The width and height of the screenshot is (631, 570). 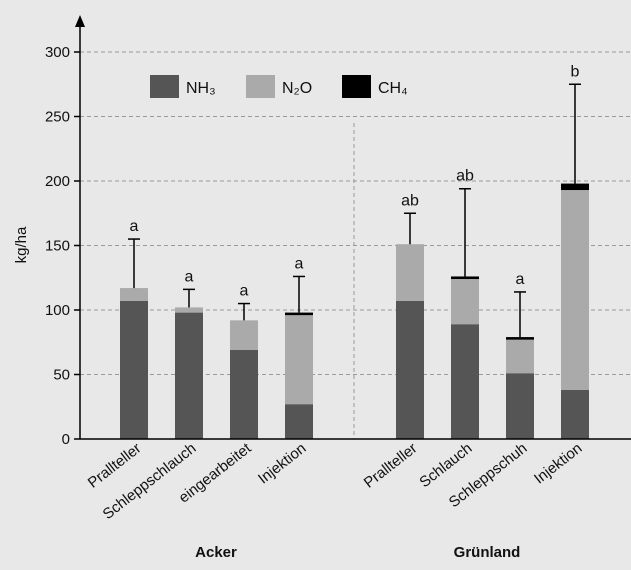 What do you see at coordinates (279, 86) in the screenshot?
I see `legend: NH₃ N₂O CH₄` at bounding box center [279, 86].